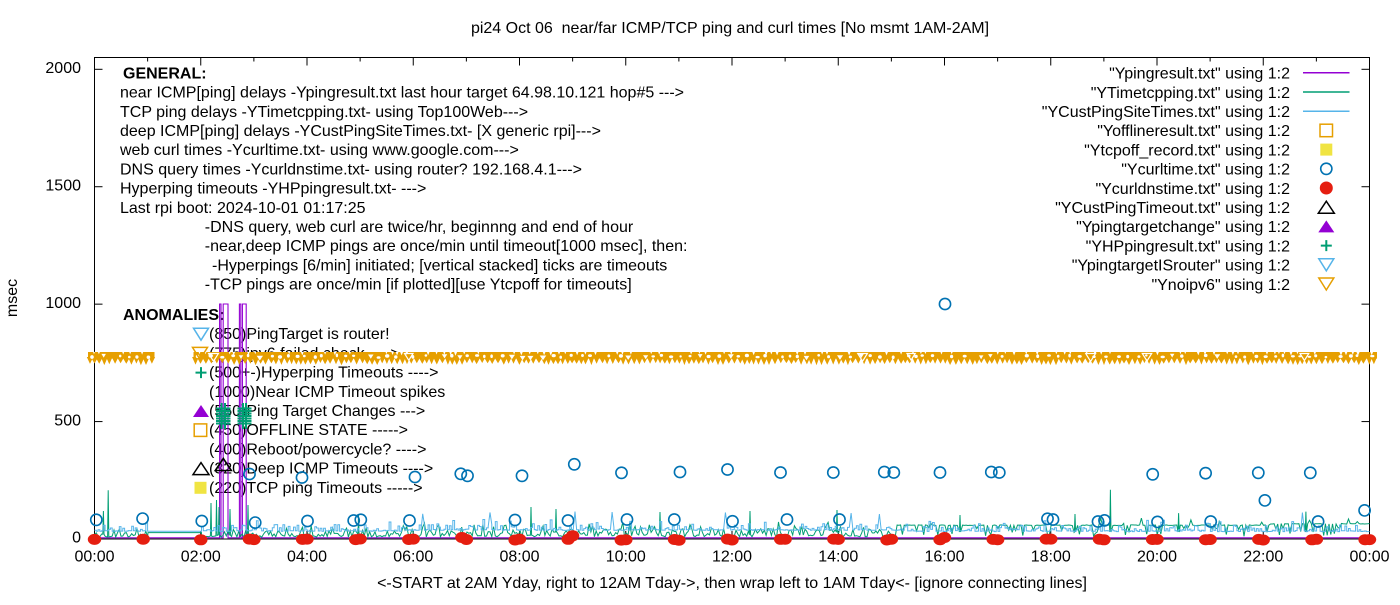 The width and height of the screenshot is (1400, 605). What do you see at coordinates (243, 208) in the screenshot?
I see `svg-text:Last rpi boot: 2024-10-01 01:1: Last rpi boot: 2024-10-01 01:17:25` at bounding box center [243, 208].